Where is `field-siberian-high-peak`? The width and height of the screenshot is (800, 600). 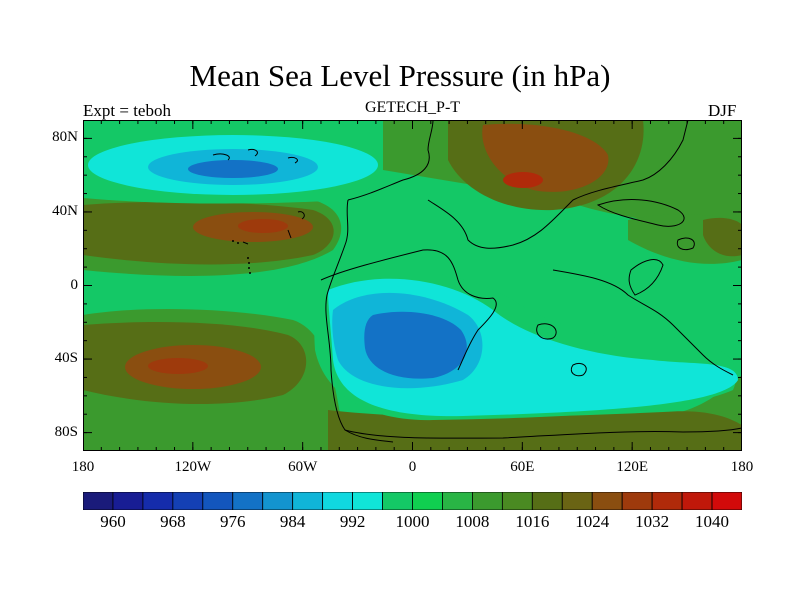 field-siberian-high-peak is located at coordinates (523, 180).